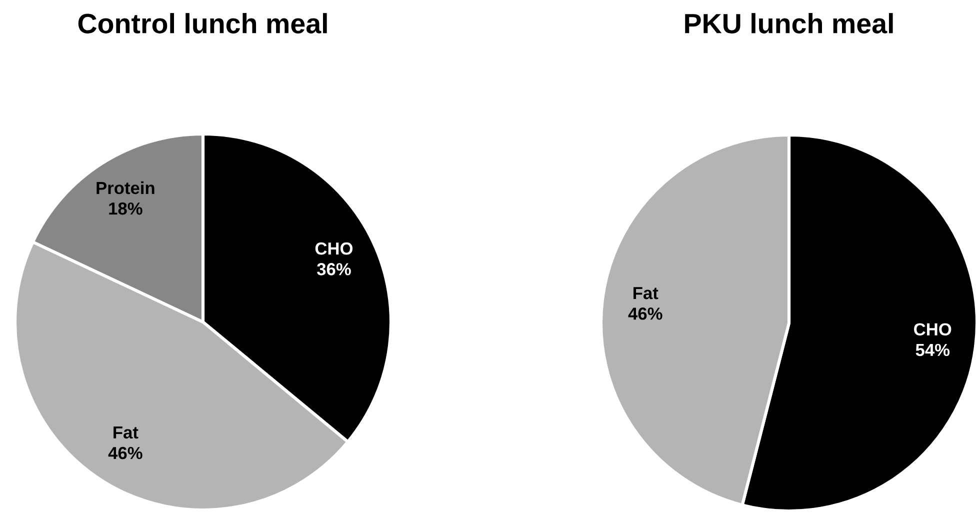 The image size is (980, 513). I want to click on chart-title: Control lunch meal, so click(202, 23).